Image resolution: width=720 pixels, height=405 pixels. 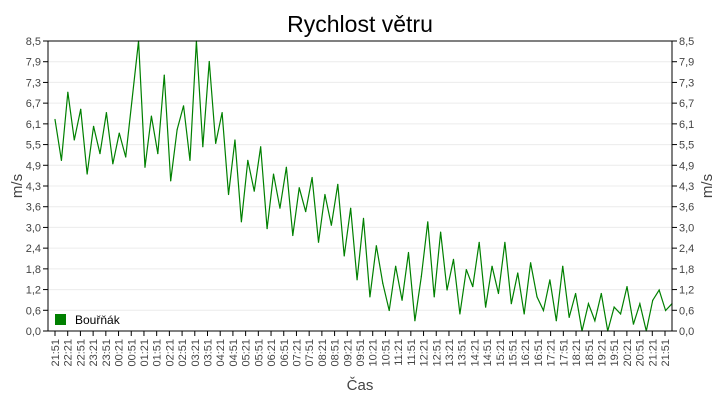 I want to click on y-tick-label: 7,3, so click(x=33, y=83).